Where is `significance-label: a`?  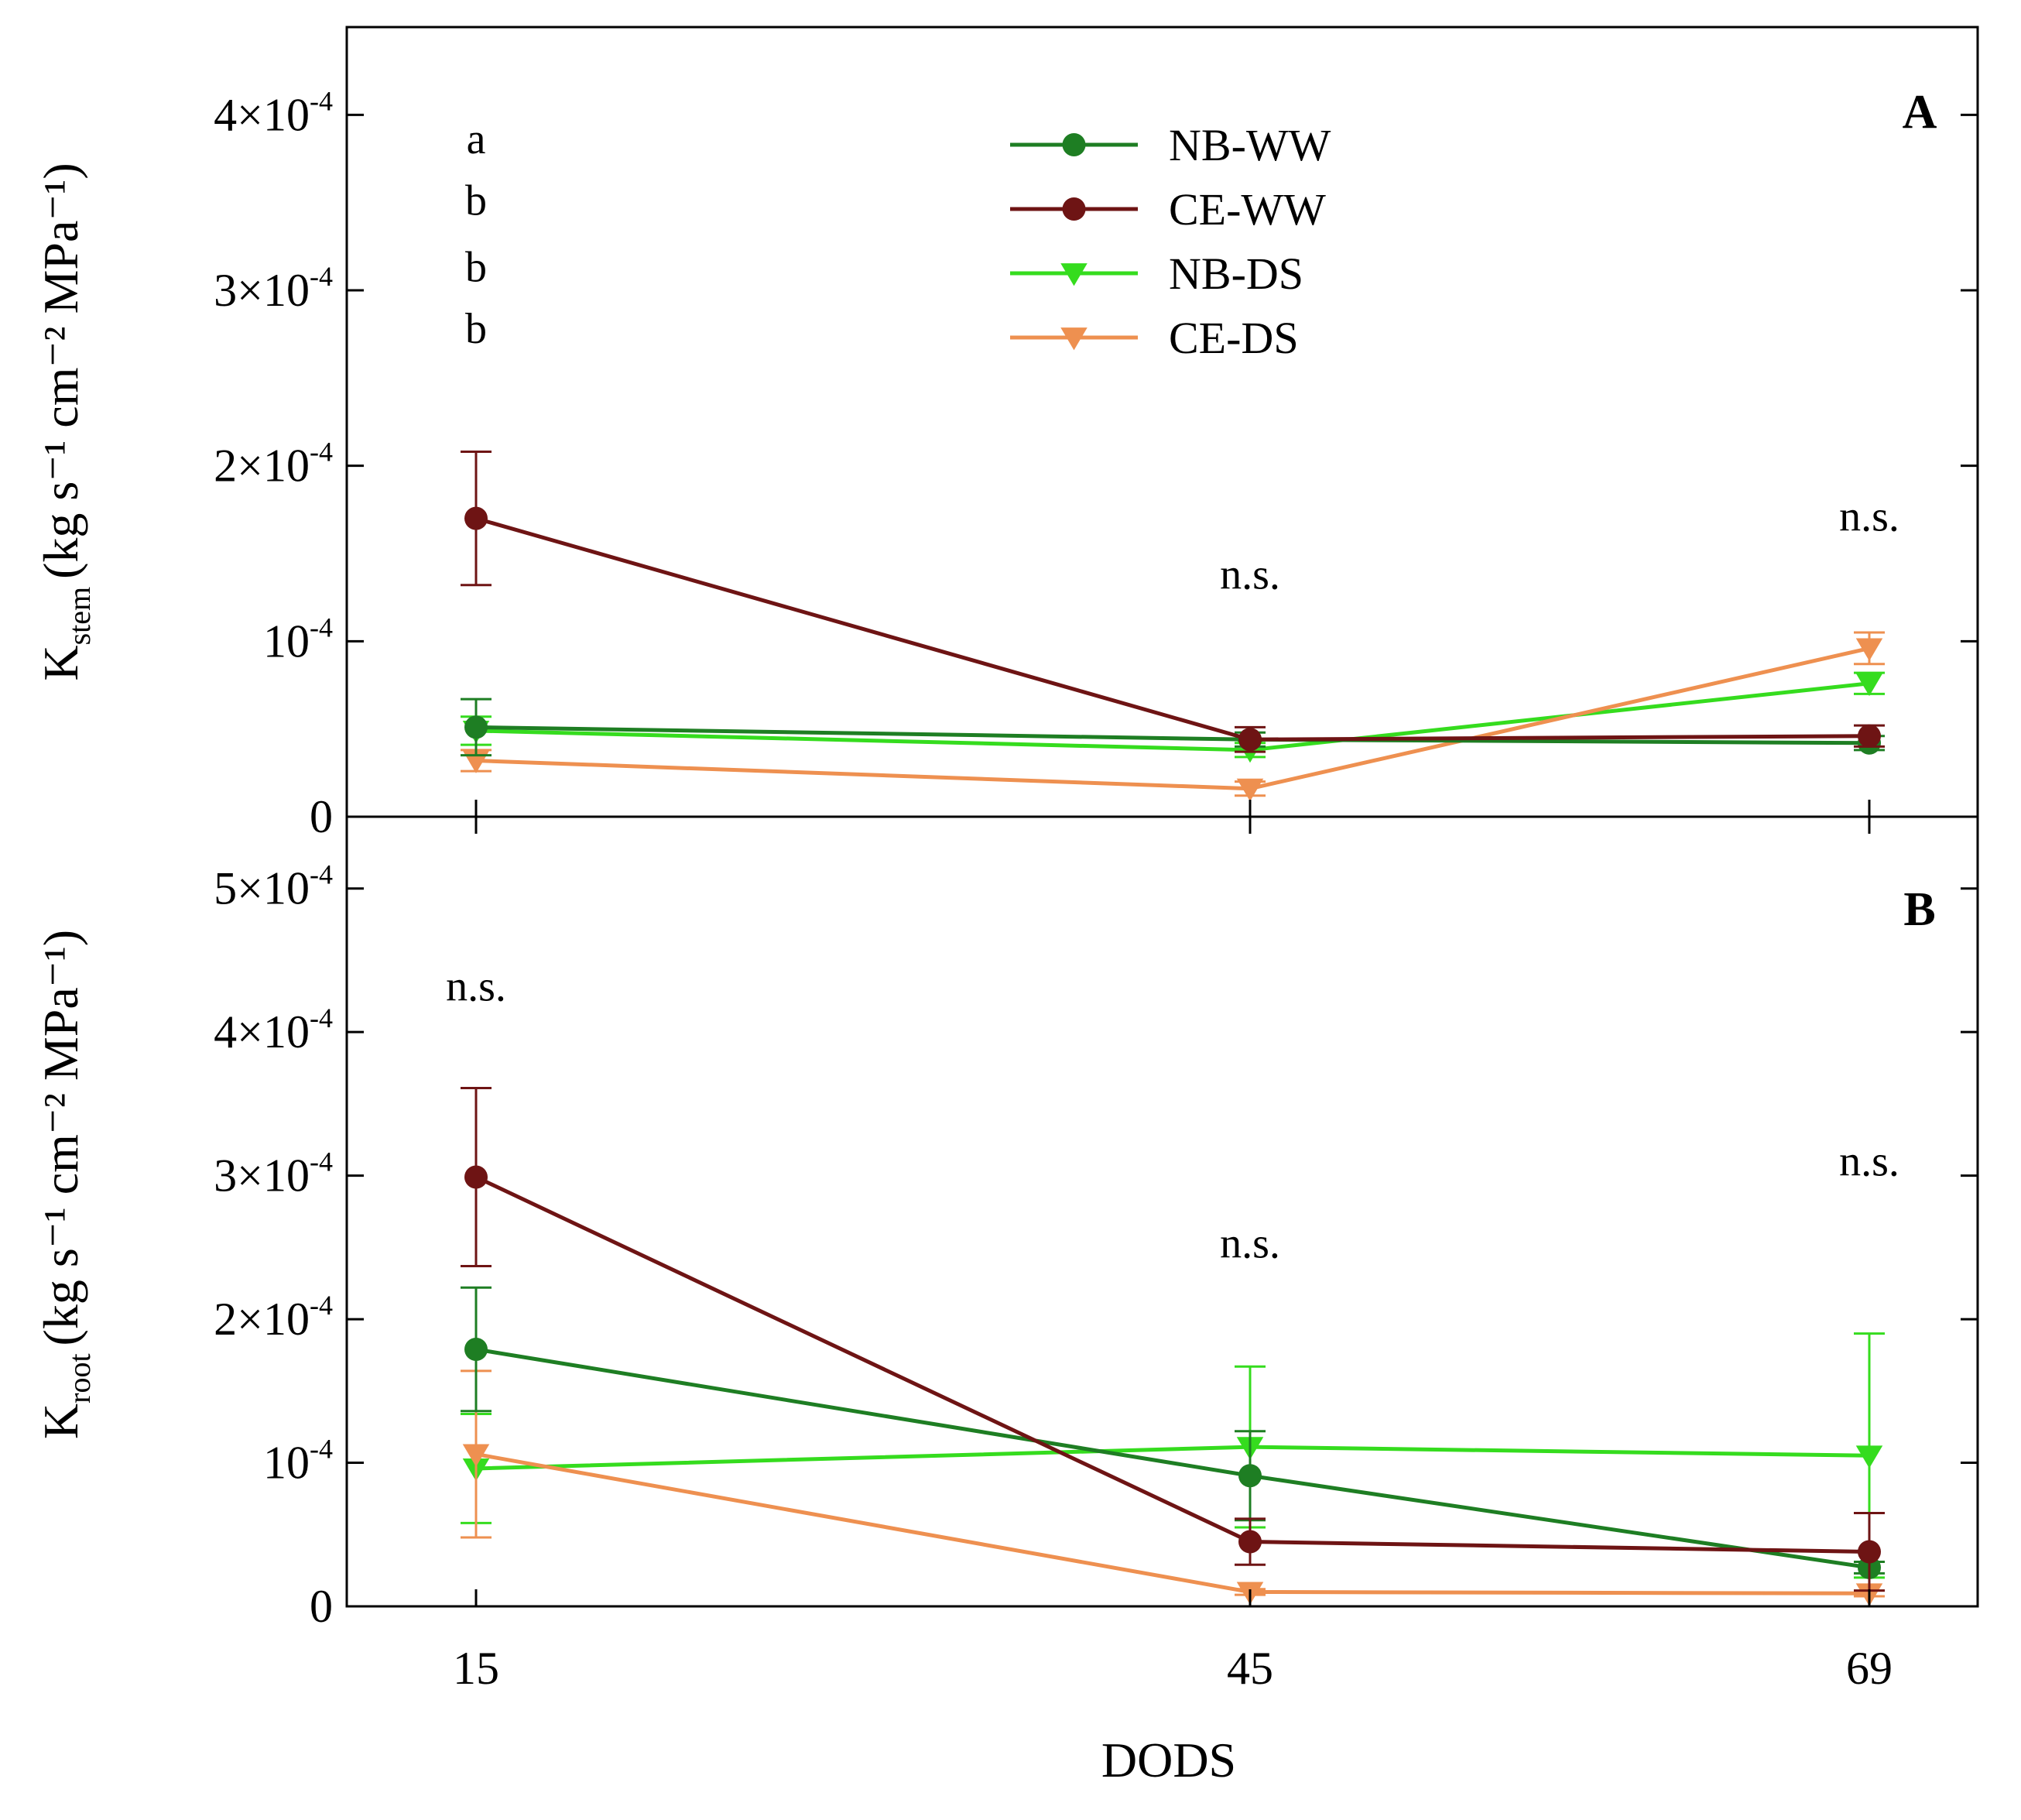
significance-label: a is located at coordinates (477, 139).